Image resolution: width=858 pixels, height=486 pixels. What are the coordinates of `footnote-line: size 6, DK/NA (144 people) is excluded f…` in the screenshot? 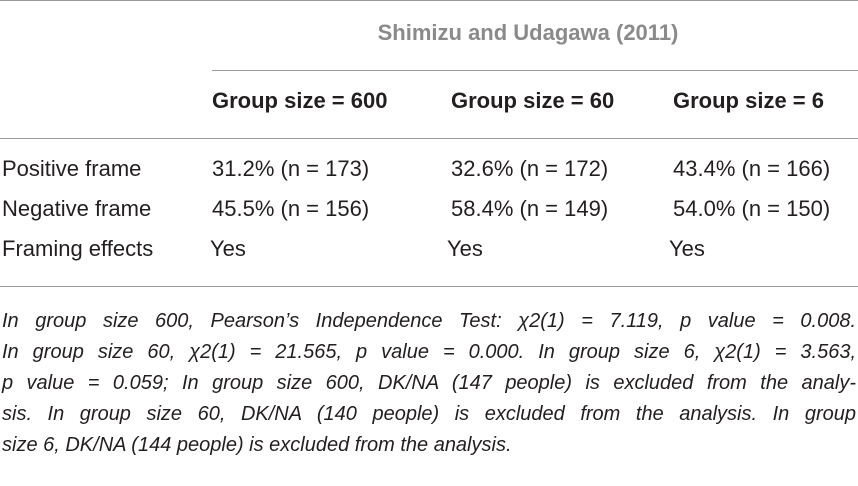 It's located at (257, 445).